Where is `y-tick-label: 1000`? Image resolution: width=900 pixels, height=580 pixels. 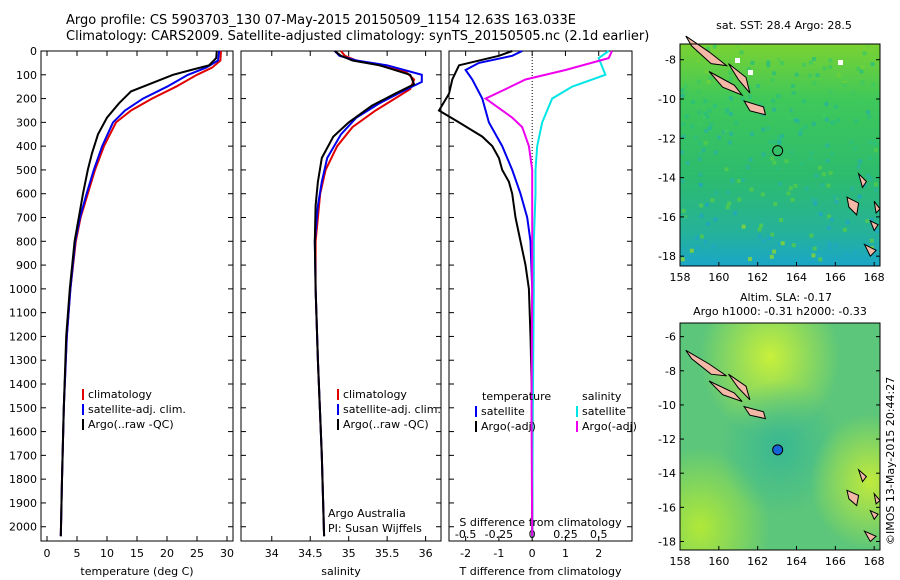
y-tick-label: 1000 is located at coordinates (23, 289).